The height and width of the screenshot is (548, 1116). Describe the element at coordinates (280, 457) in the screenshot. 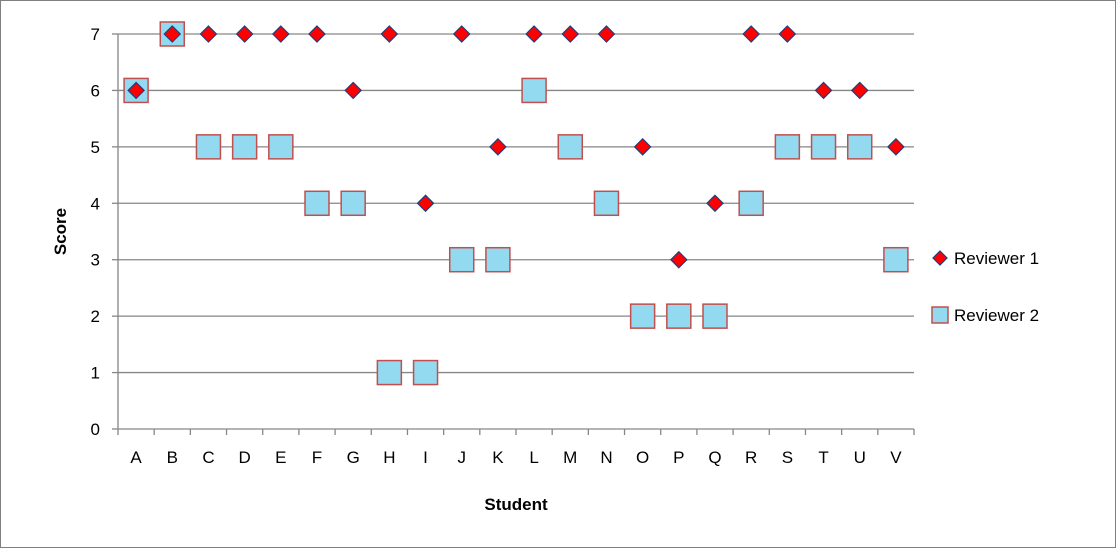

I see `x-tick-label: E` at that location.